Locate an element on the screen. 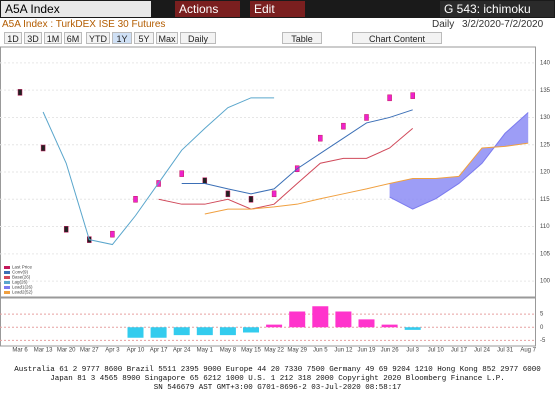  cloud is located at coordinates (459, 161).